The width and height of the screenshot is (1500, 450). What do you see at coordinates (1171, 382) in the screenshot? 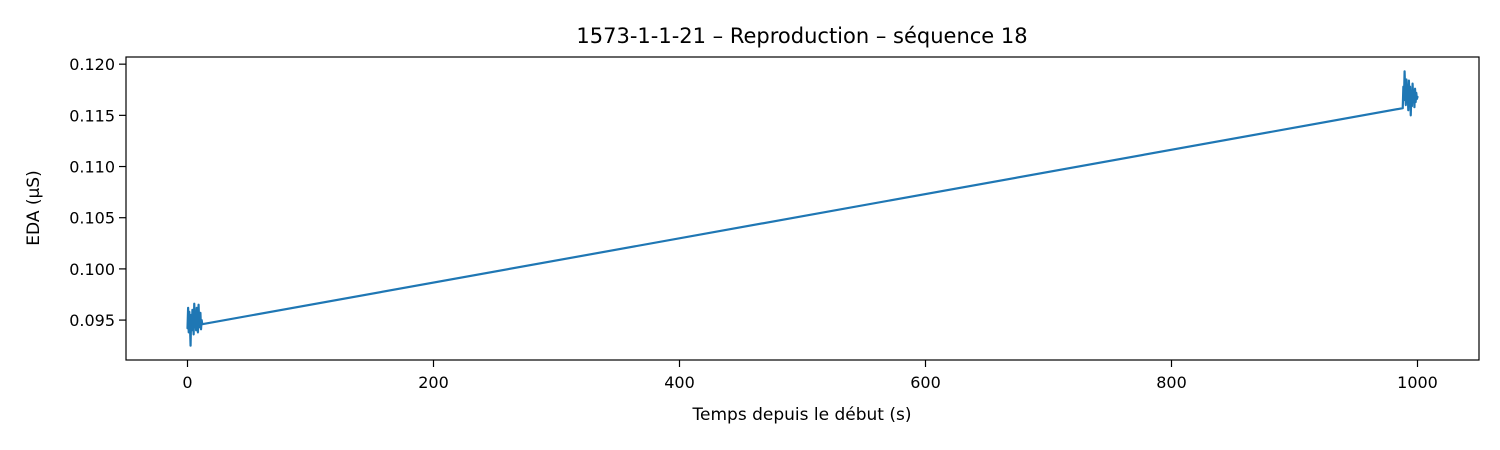
I see `x-tick-label: 800` at bounding box center [1171, 382].